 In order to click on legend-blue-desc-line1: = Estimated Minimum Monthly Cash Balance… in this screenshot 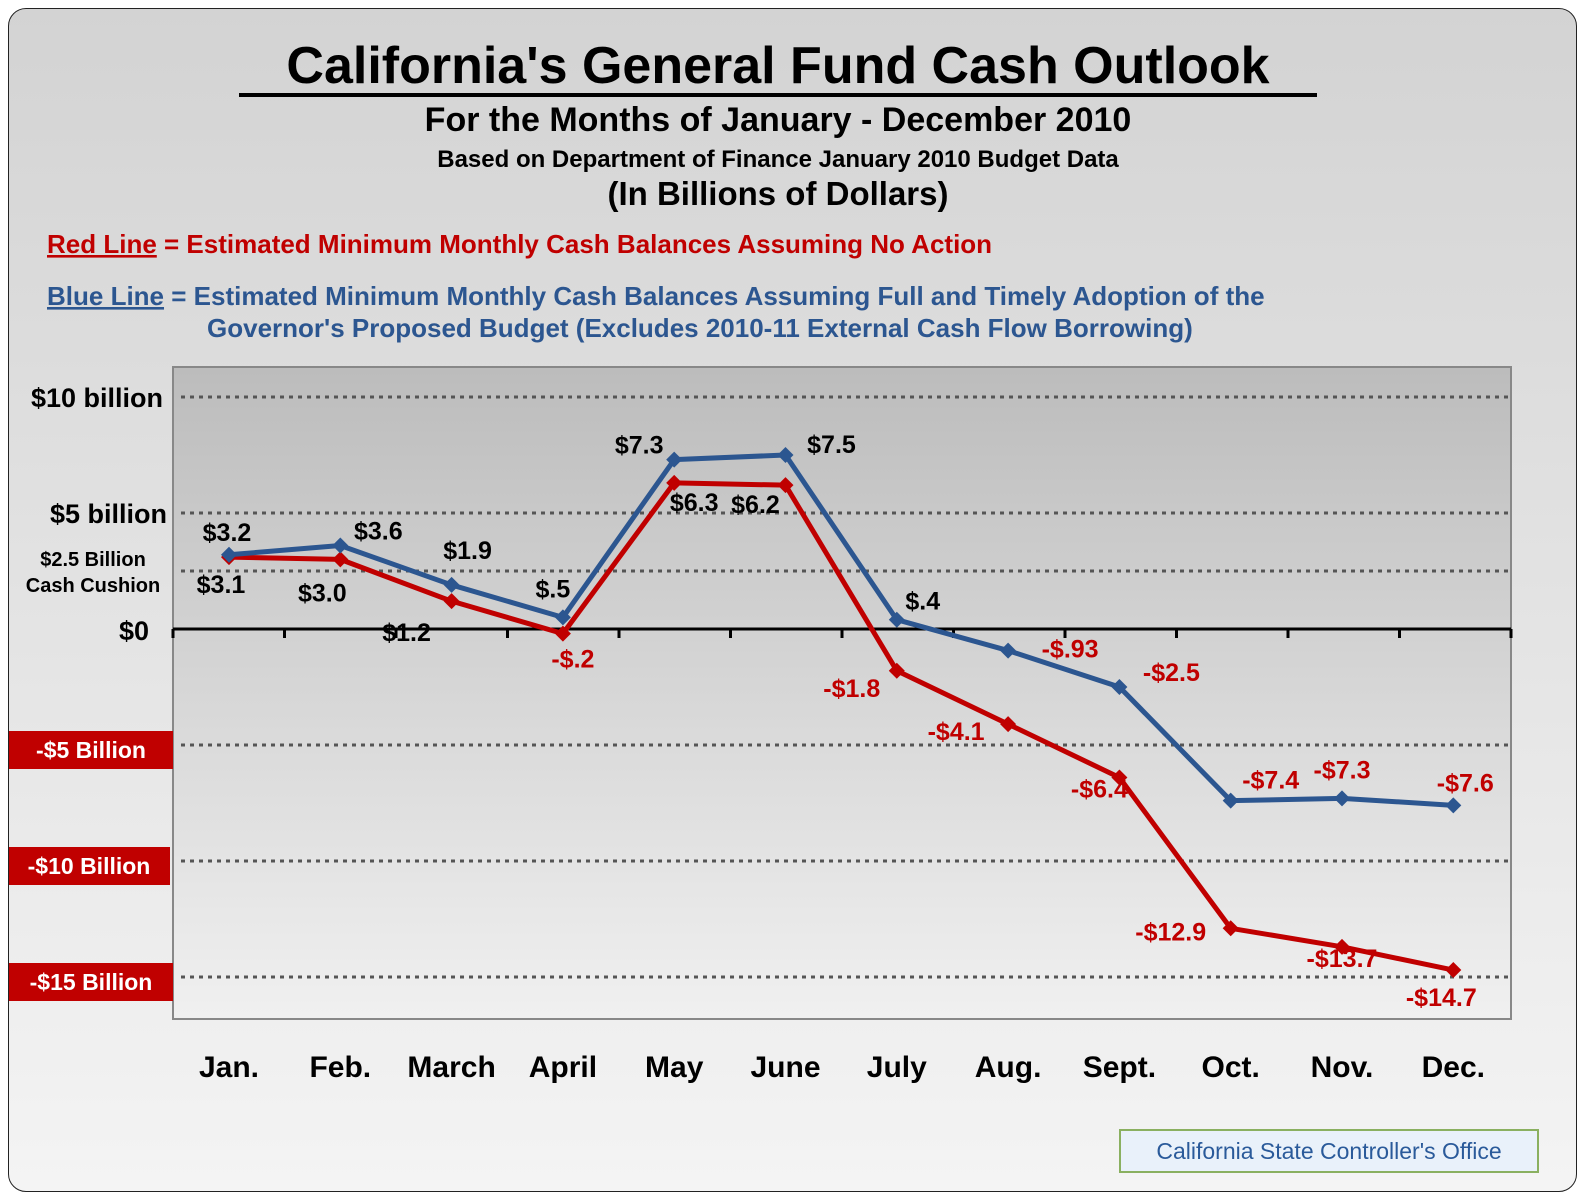, I will do `click(714, 296)`.